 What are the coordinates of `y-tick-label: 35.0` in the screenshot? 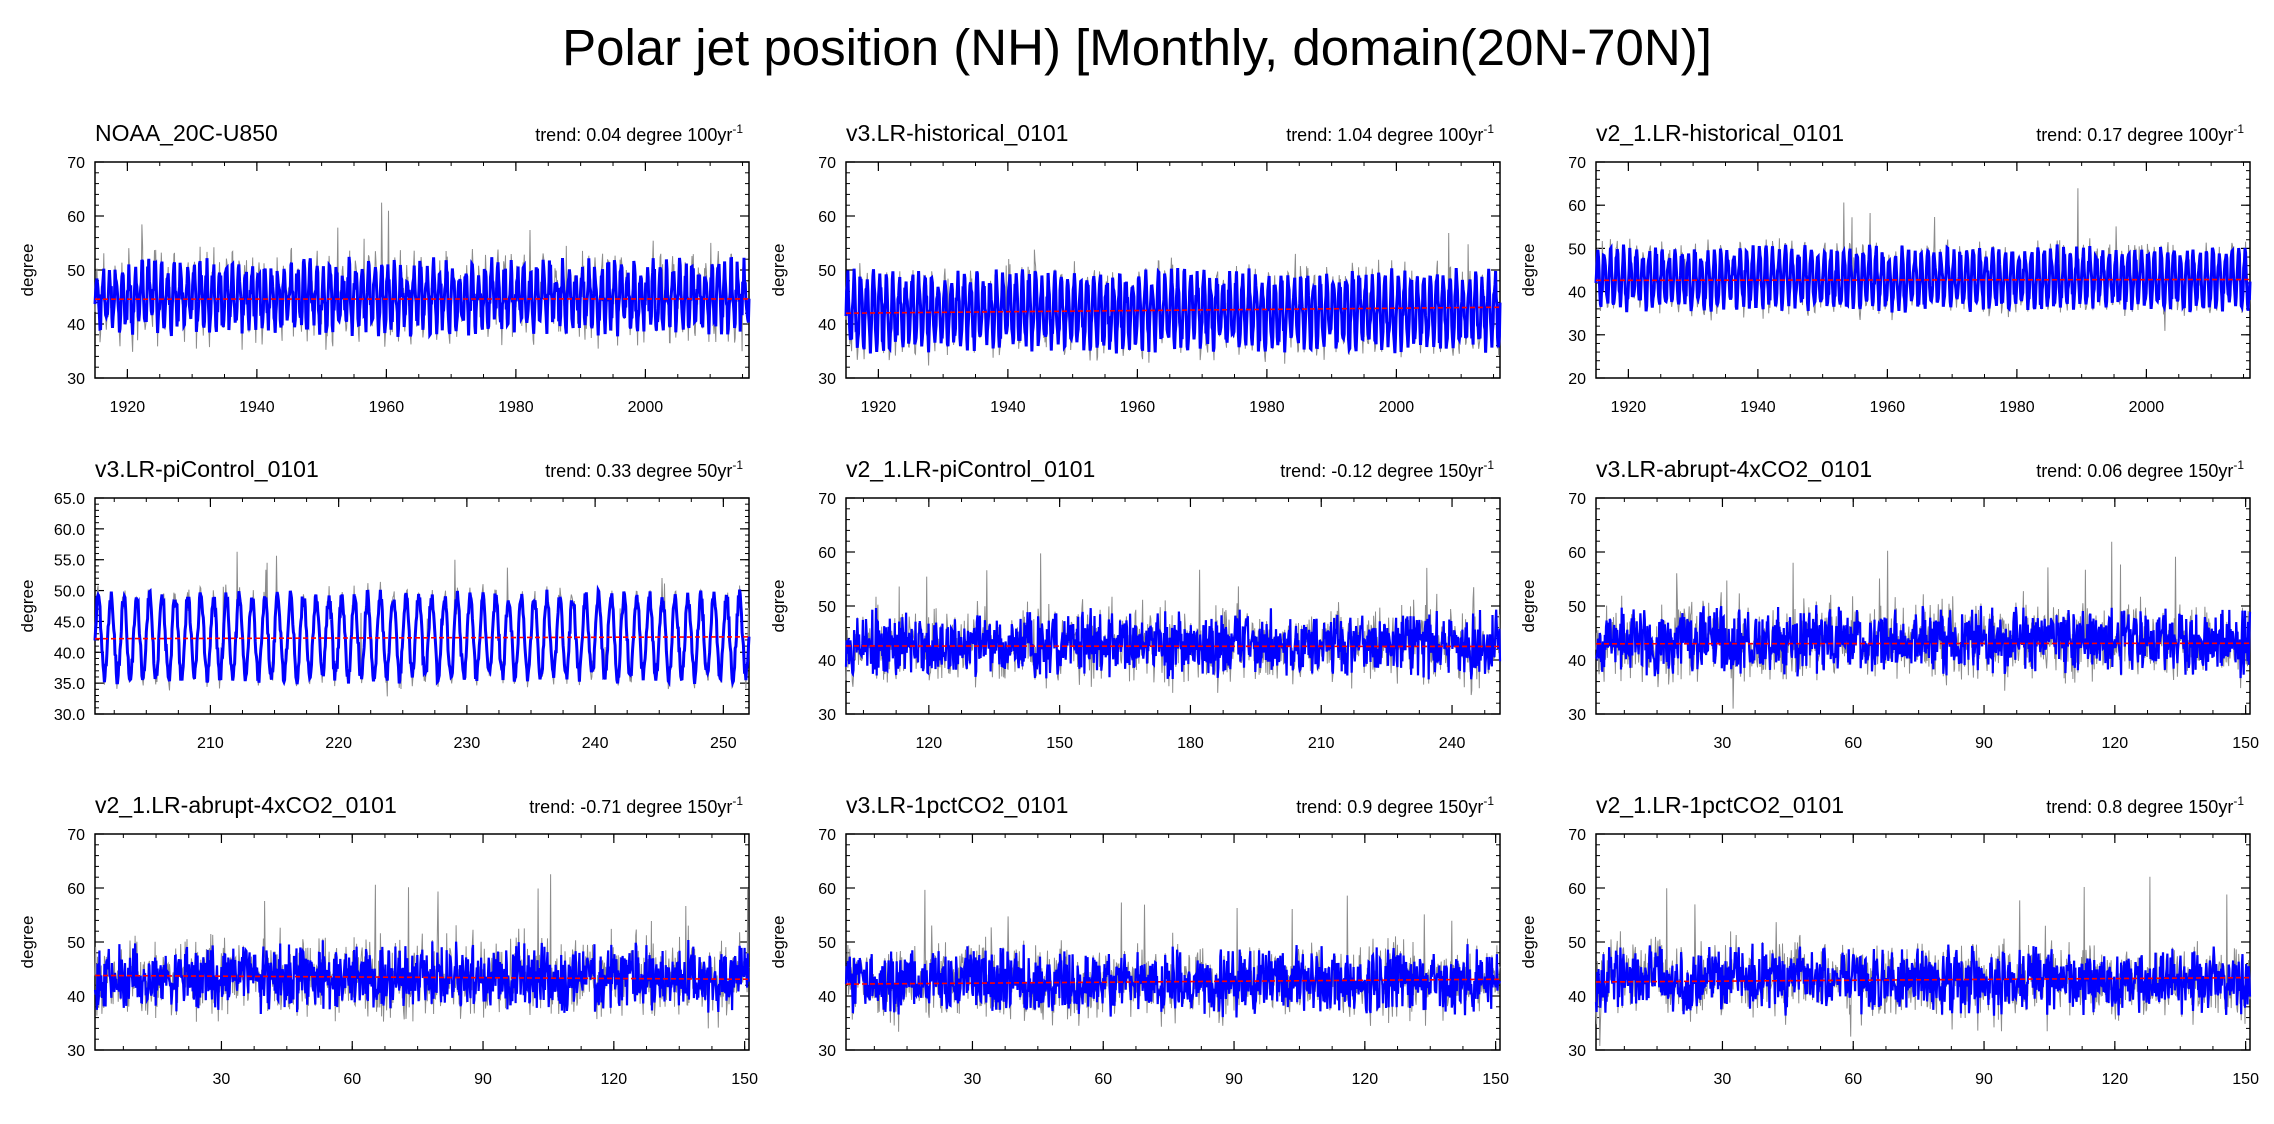 It's located at (69, 684).